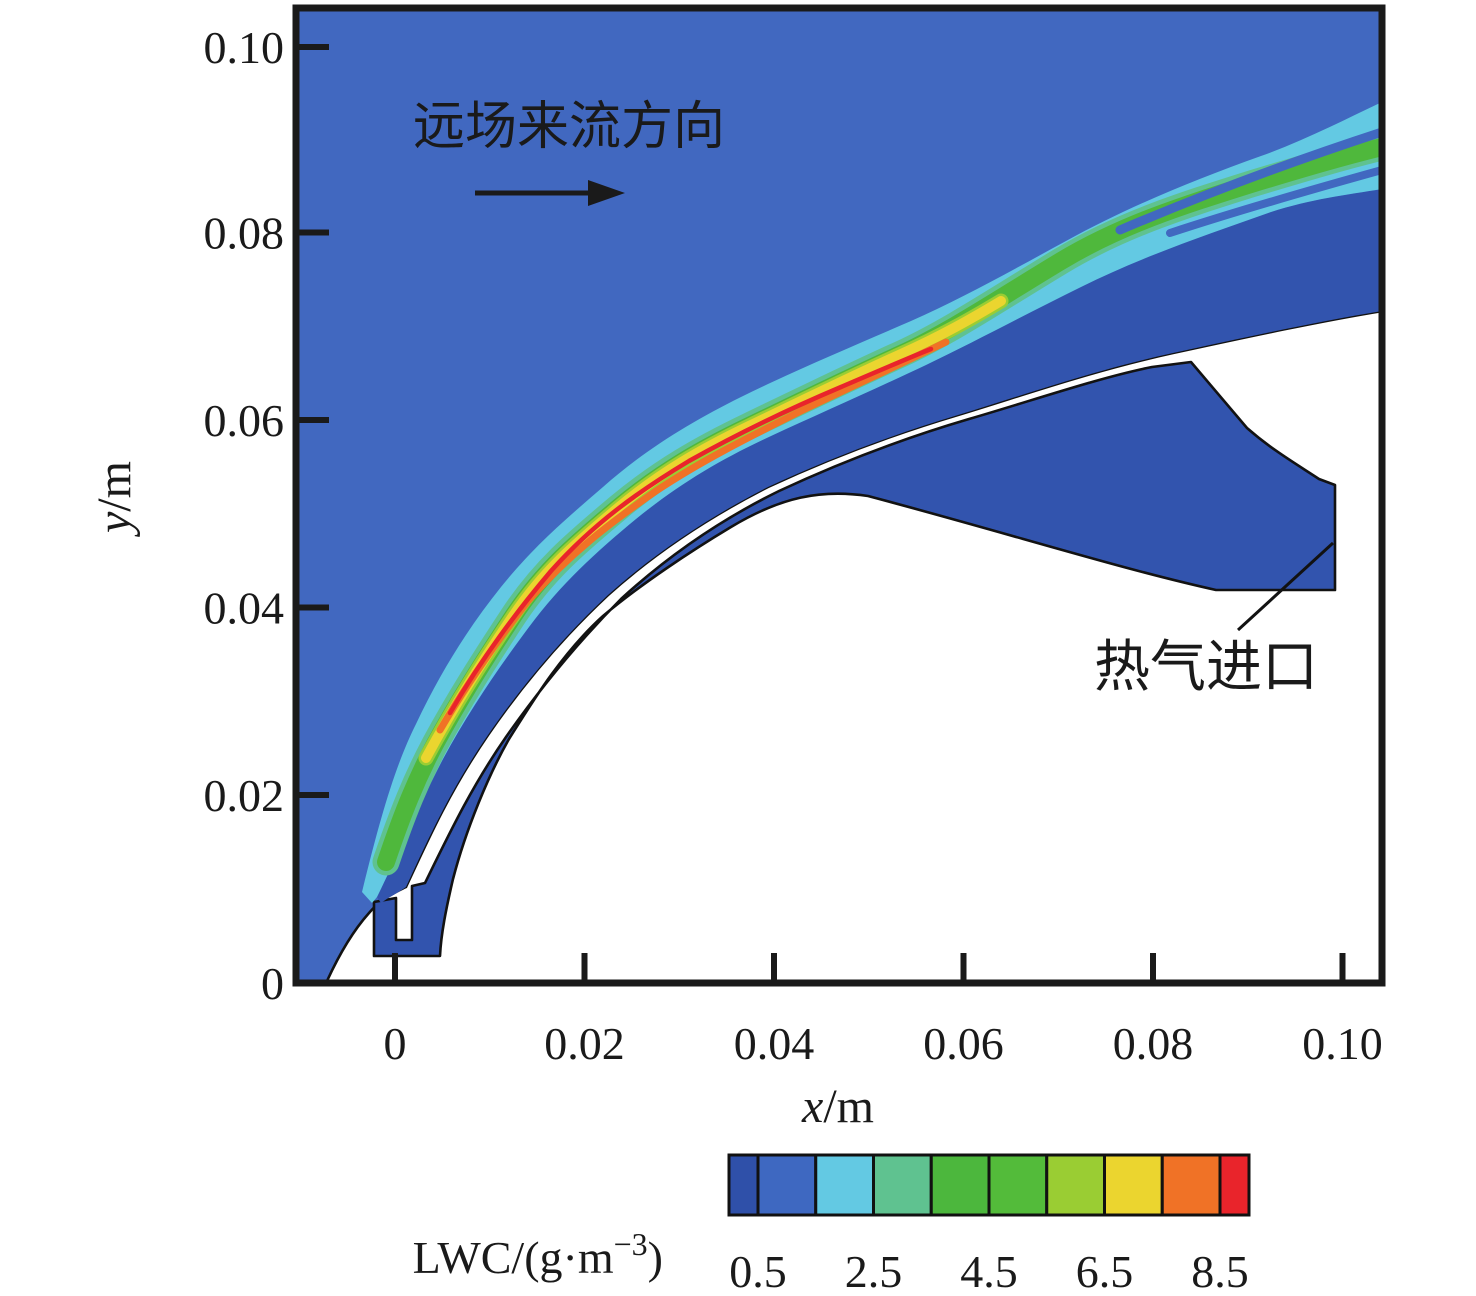 This screenshot has height=1296, width=1476. Describe the element at coordinates (1105, 1271) in the screenshot. I see `colorbar-tick-label: 6.5` at that location.